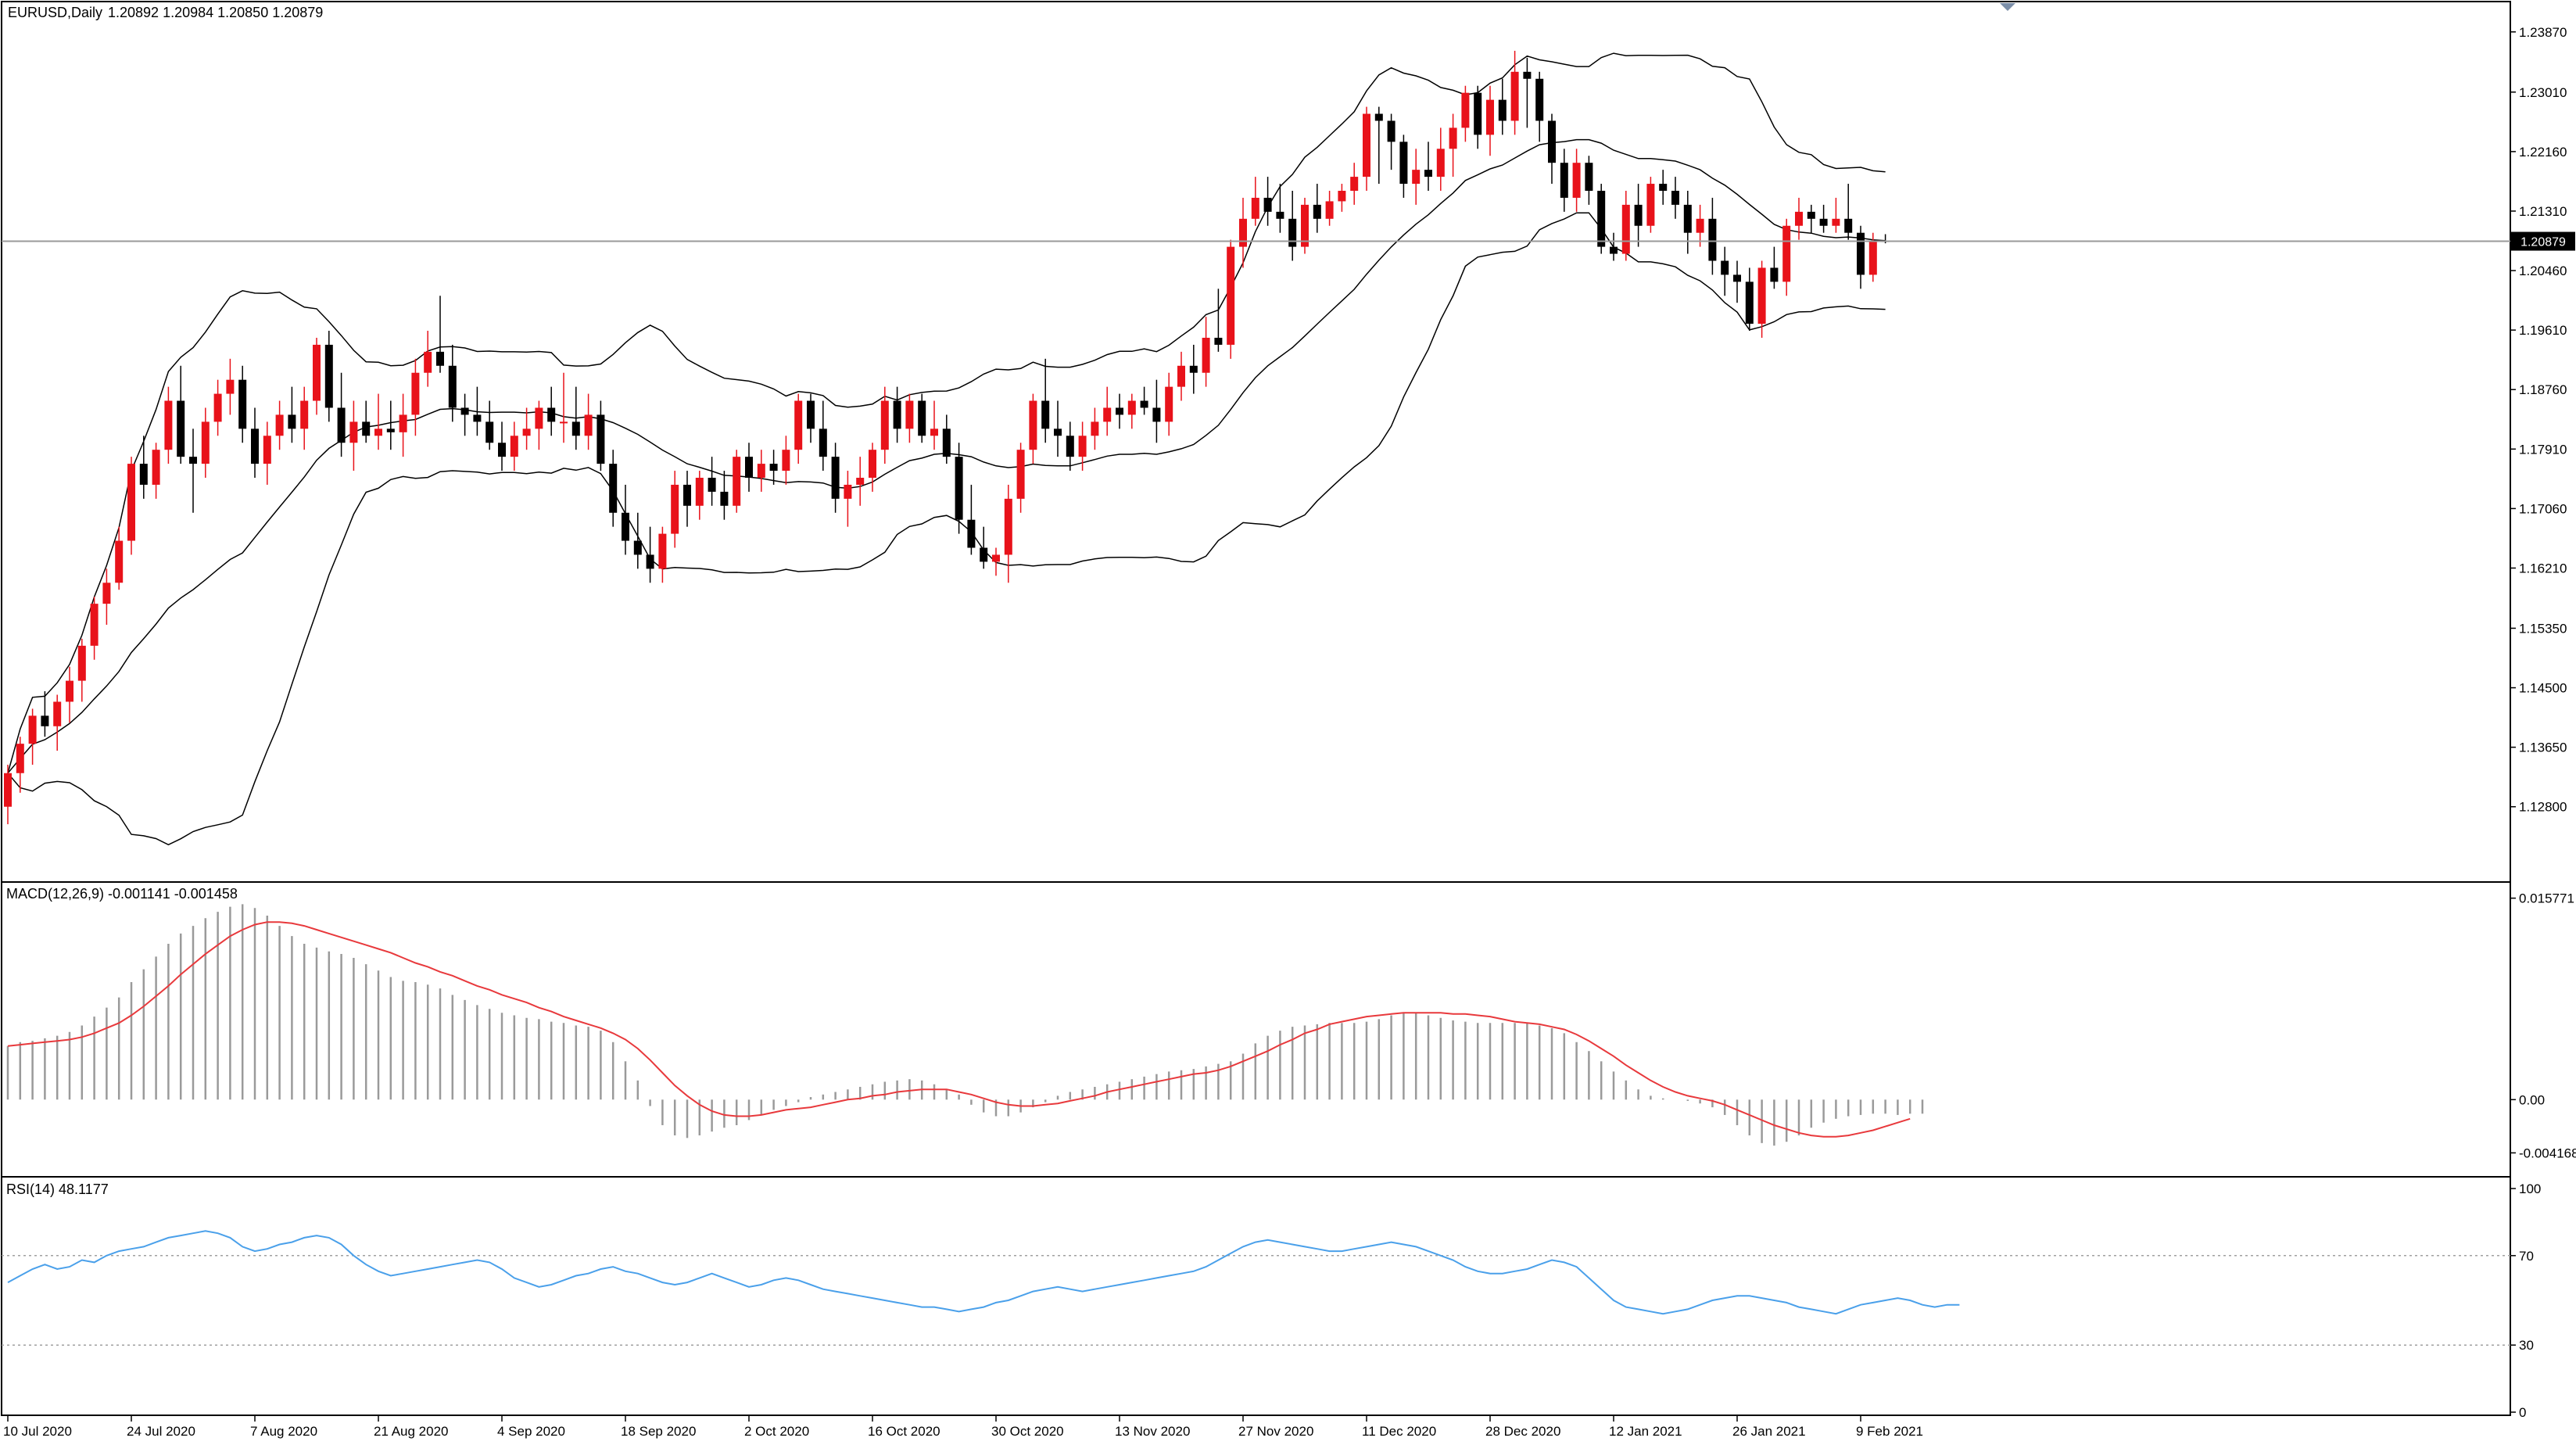  I want to click on price-tick-label: 1.23010, so click(2543, 92).